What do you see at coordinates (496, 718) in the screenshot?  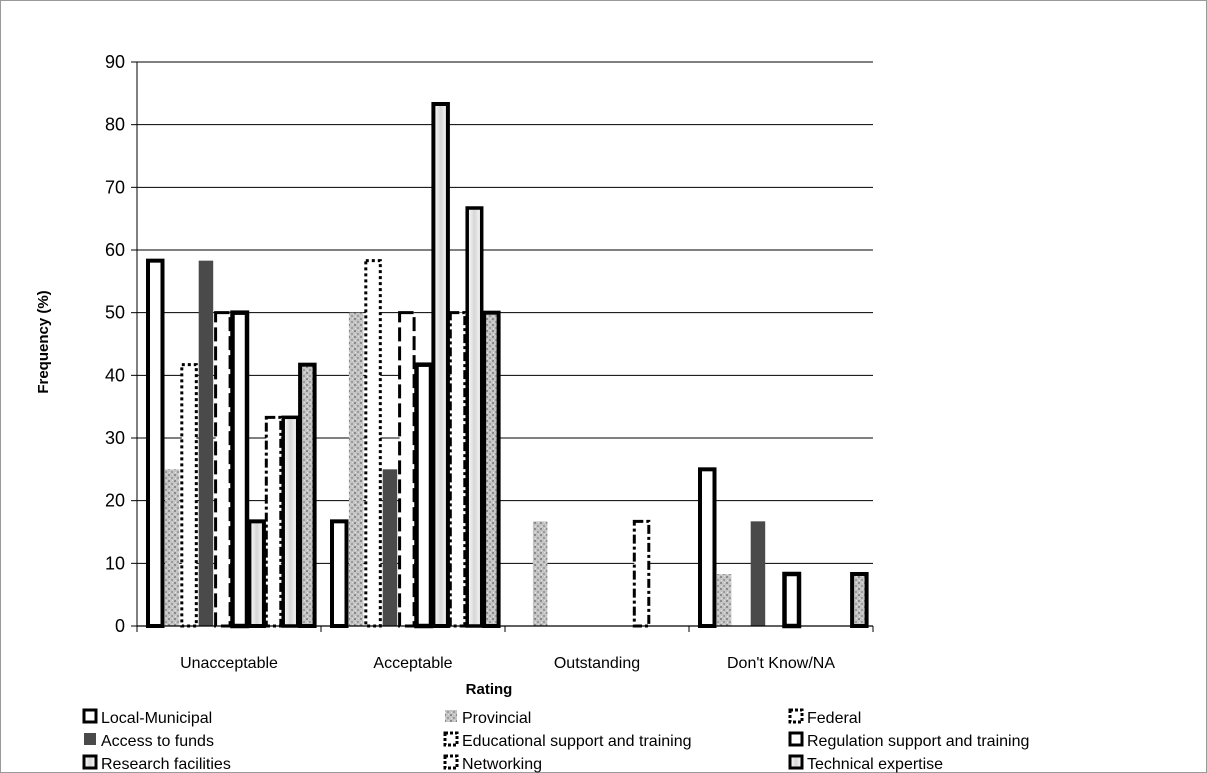 I see `legend-label: Provincial` at bounding box center [496, 718].